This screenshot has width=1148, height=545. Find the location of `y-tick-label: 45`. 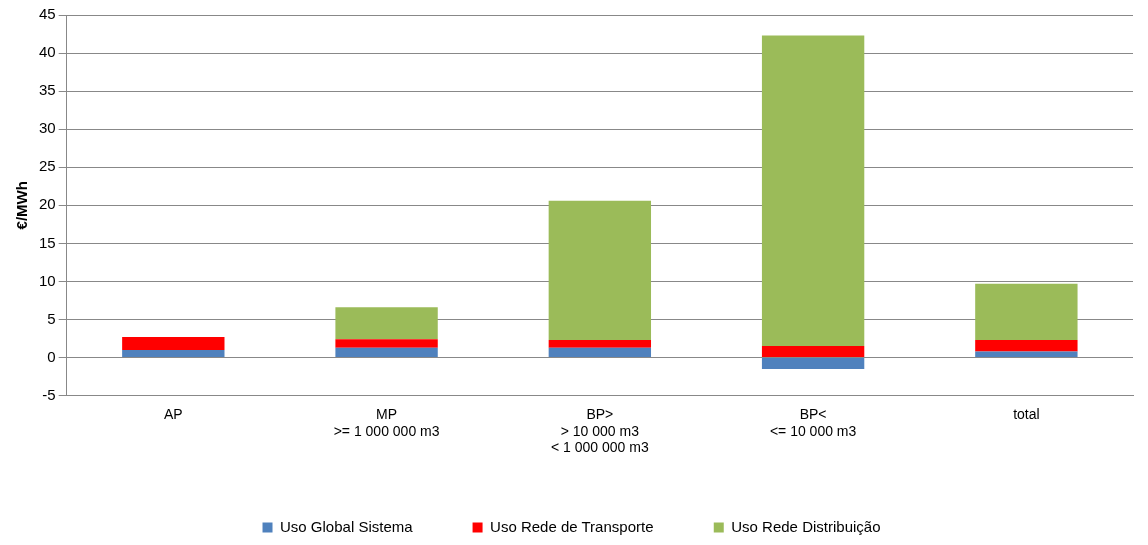

y-tick-label: 45 is located at coordinates (47, 14).